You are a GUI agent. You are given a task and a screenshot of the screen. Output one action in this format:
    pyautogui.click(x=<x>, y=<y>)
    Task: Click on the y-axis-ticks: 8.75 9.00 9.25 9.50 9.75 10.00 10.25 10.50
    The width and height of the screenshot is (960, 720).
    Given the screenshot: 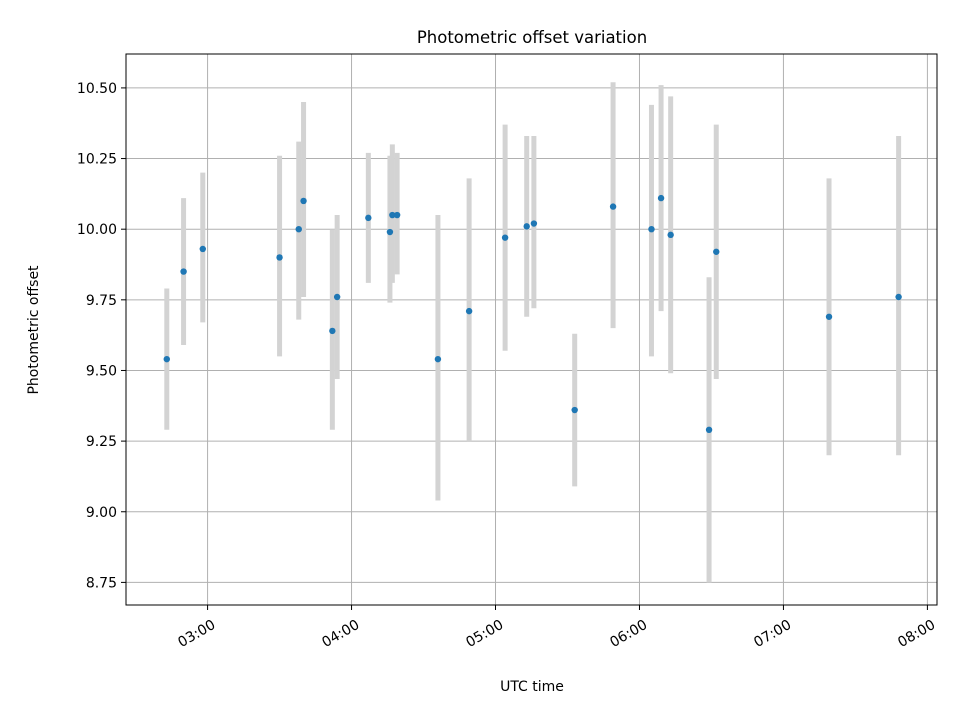 What is the action you would take?
    pyautogui.click(x=101, y=336)
    